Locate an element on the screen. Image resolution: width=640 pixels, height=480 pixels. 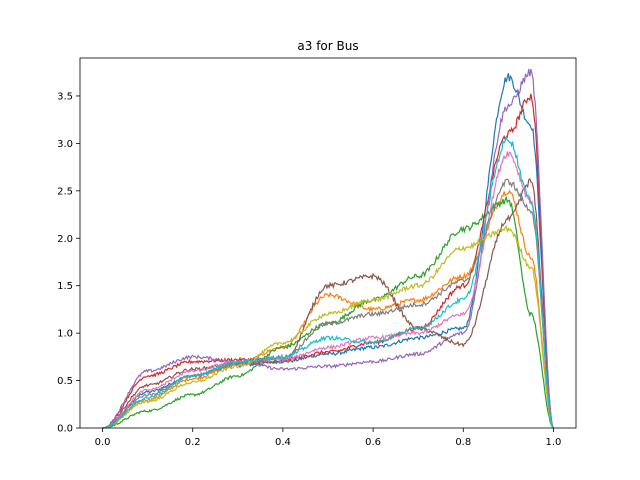
y-tick-label-1: 0.5 is located at coordinates (65, 381).